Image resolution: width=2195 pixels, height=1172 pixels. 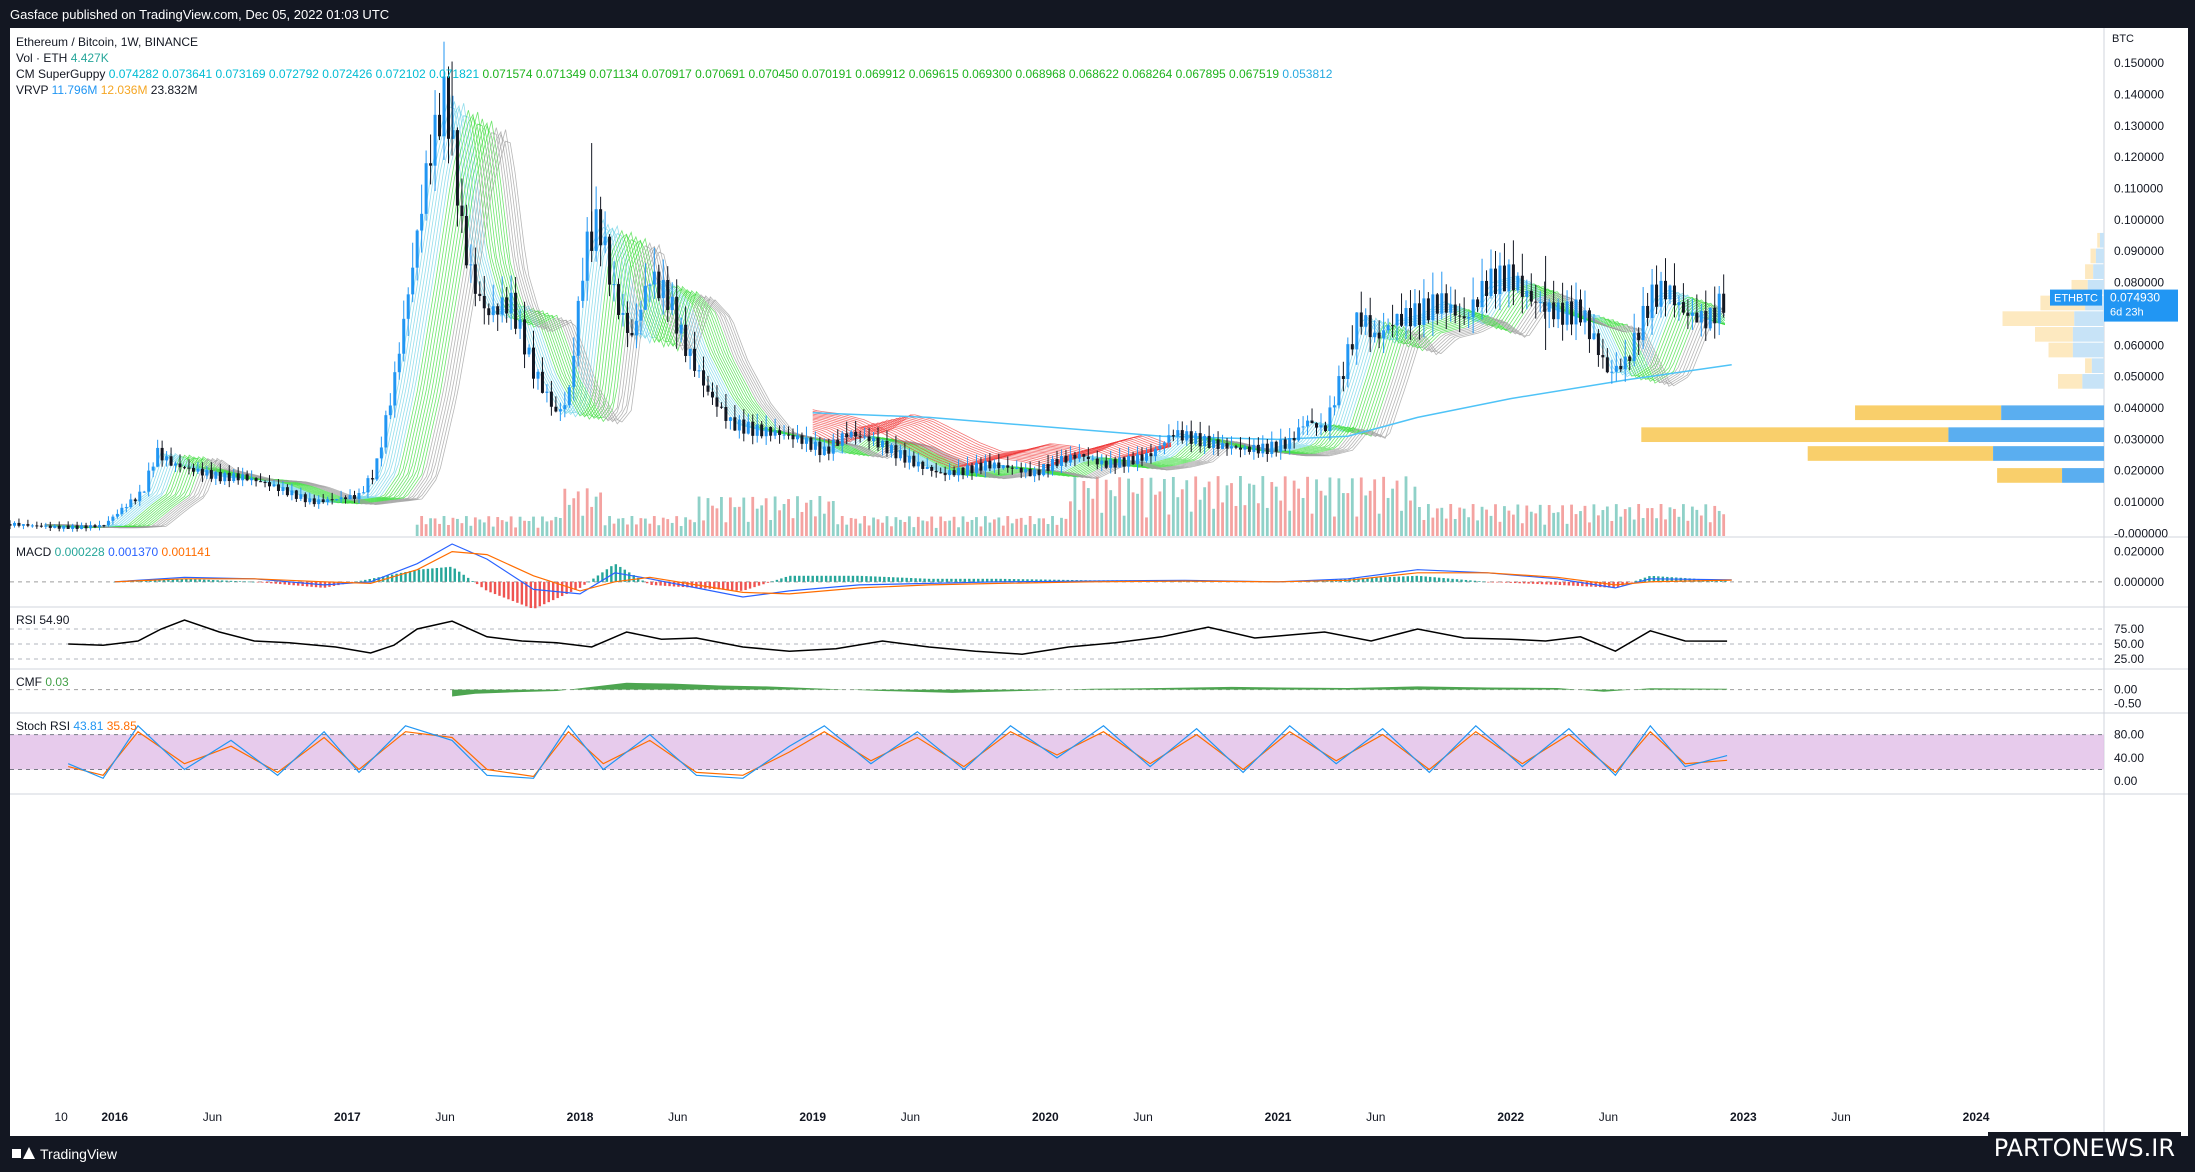 What do you see at coordinates (64, 1154) in the screenshot?
I see `tradingview-logo: TradingView` at bounding box center [64, 1154].